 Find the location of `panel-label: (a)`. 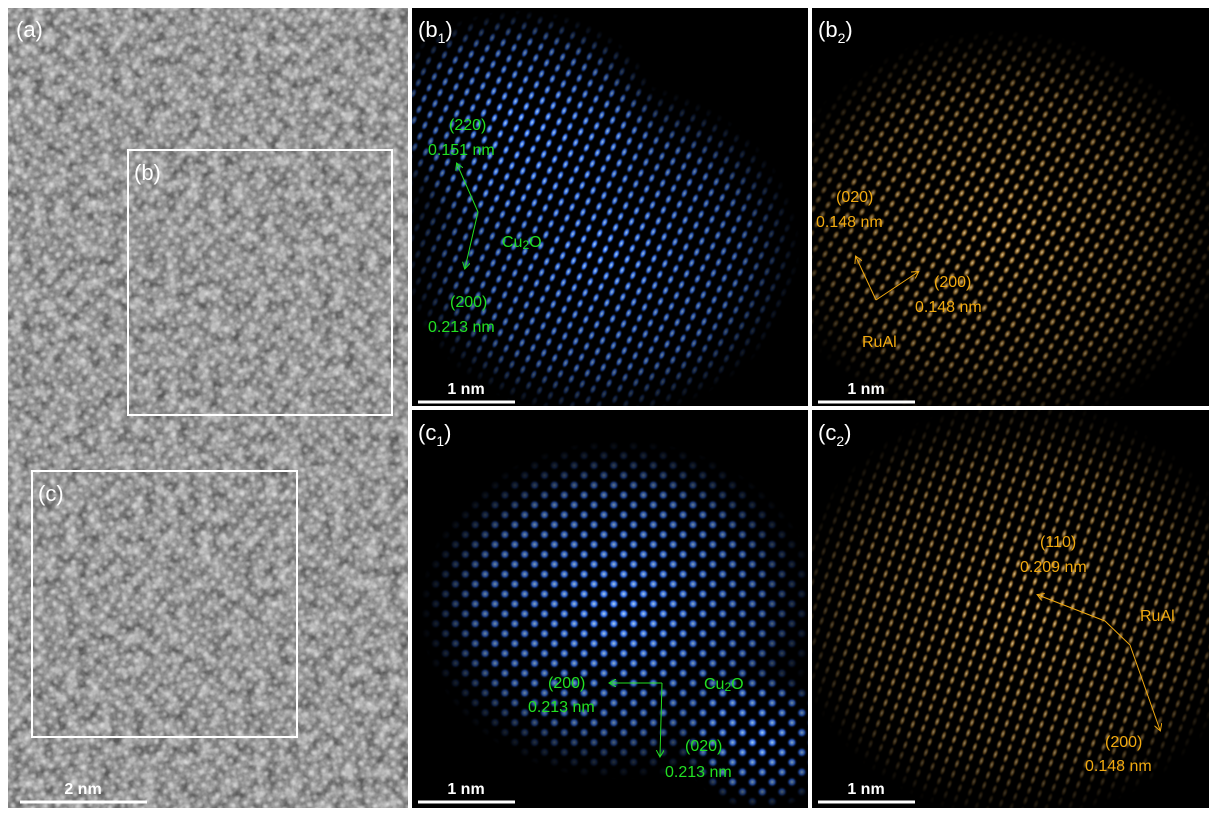

panel-label: (a) is located at coordinates (29, 29).